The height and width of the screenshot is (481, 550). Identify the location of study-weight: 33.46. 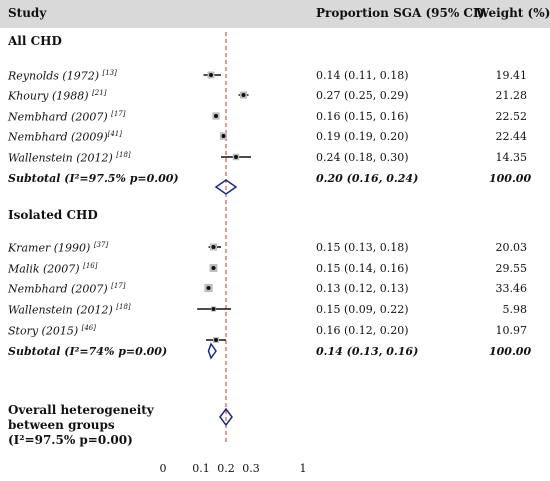
(511, 288).